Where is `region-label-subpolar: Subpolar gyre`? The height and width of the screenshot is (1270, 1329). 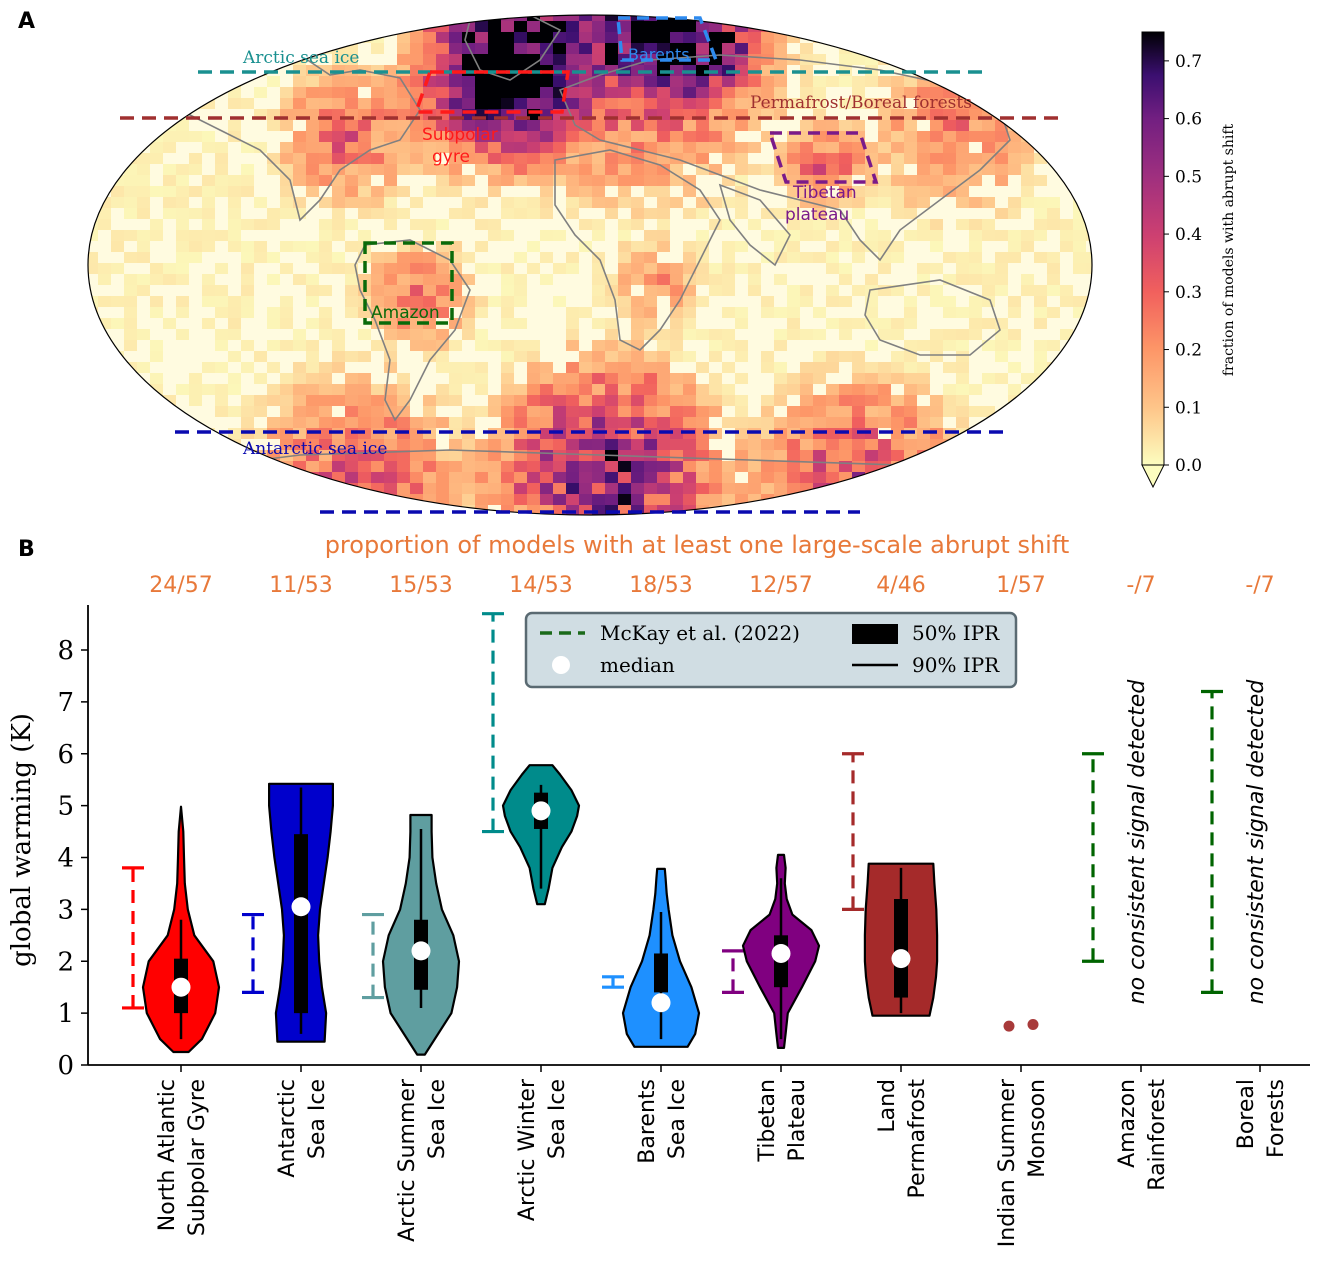
region-label-subpolar: Subpolar gyre is located at coordinates (460, 146).